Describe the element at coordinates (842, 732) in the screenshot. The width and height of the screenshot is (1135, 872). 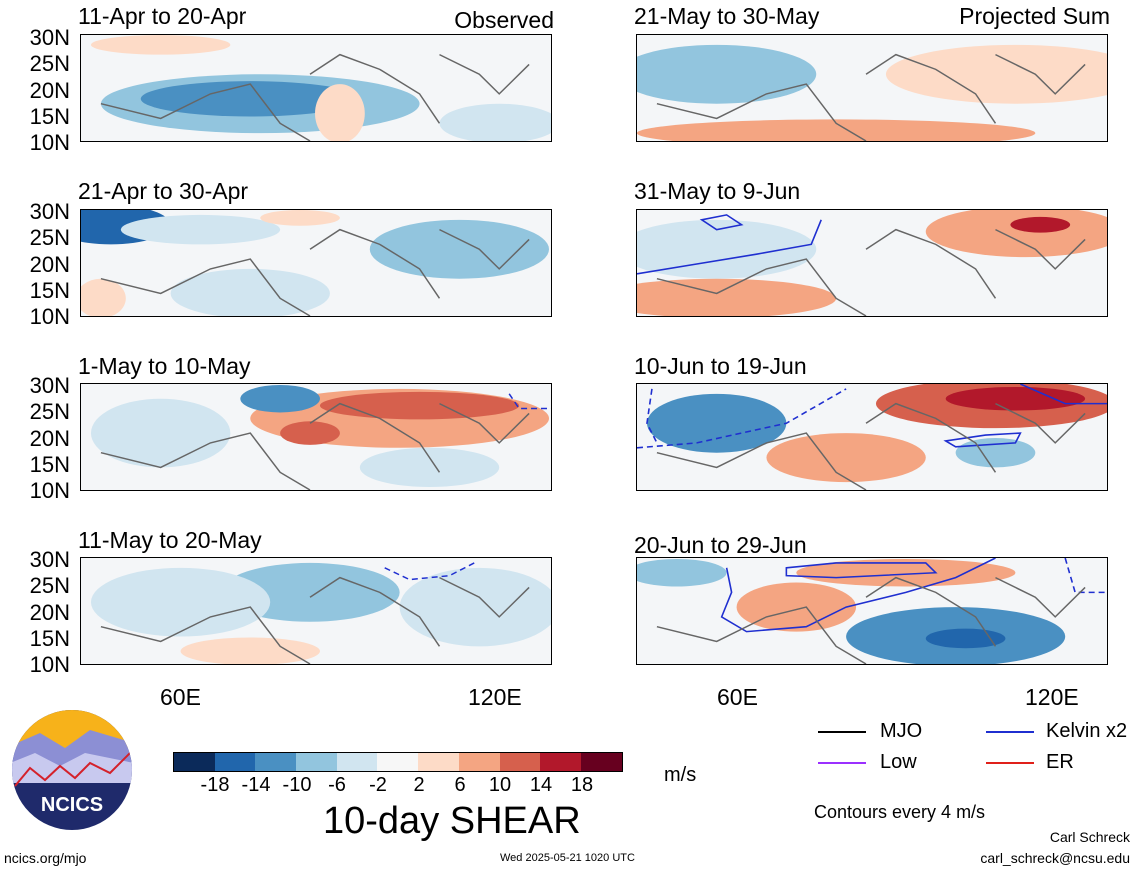
I see `legend-mjo-line` at that location.